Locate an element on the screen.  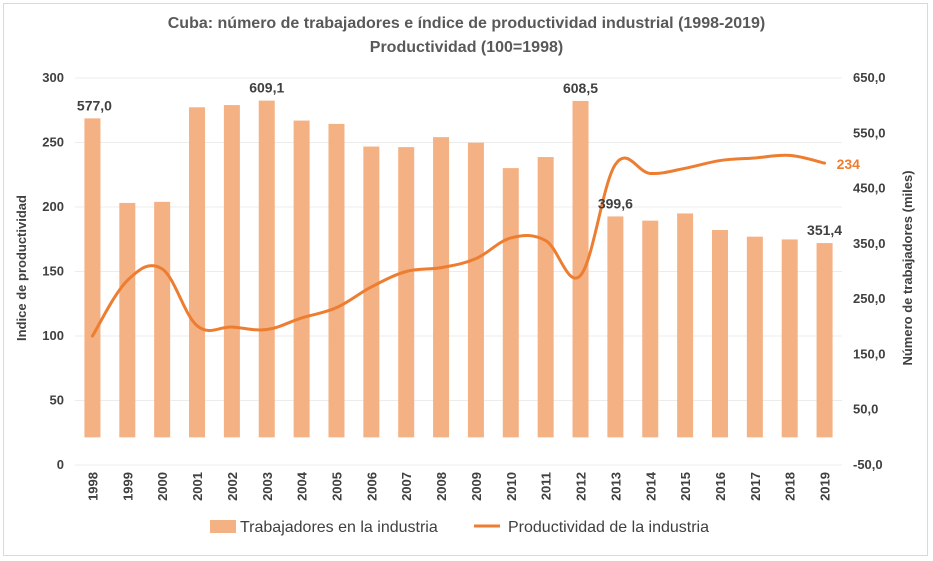
y2-axis-label: Número de trabajadores (miles) is located at coordinates (907, 267).